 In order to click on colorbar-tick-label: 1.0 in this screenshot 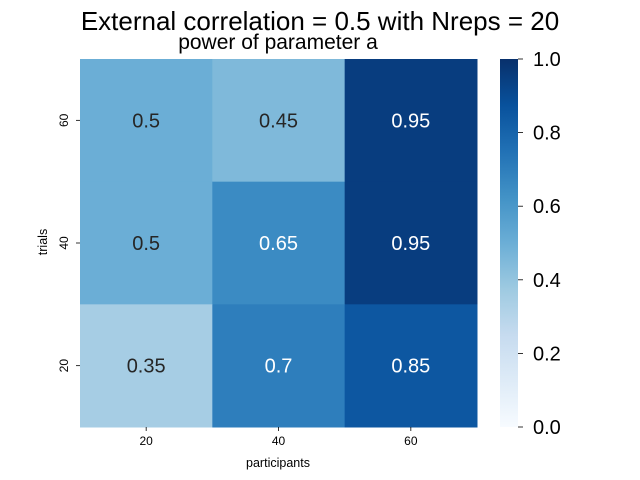, I will do `click(547, 60)`.